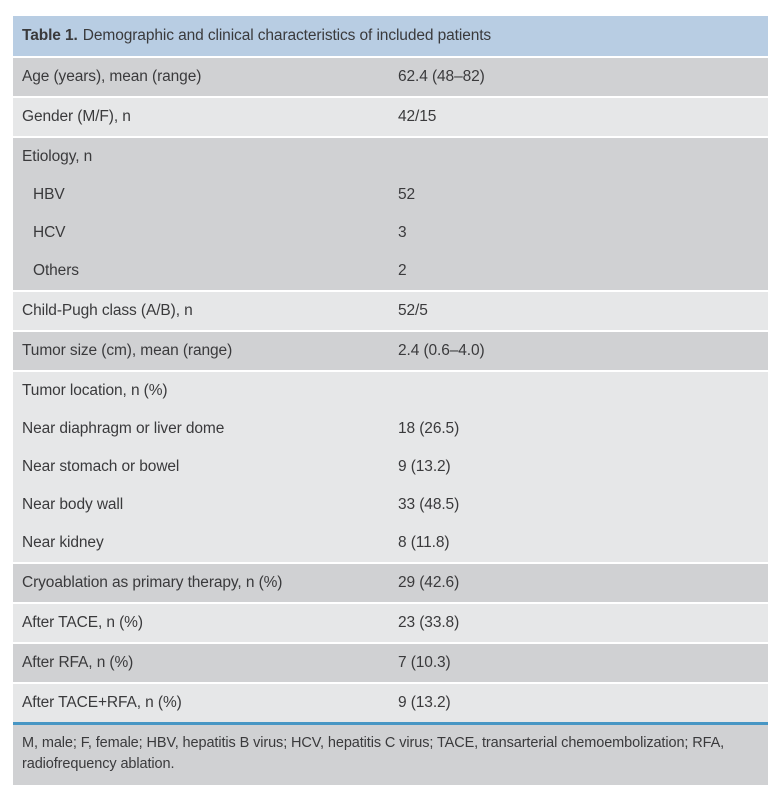 This screenshot has width=775, height=785. I want to click on row-value: 52, so click(407, 194).